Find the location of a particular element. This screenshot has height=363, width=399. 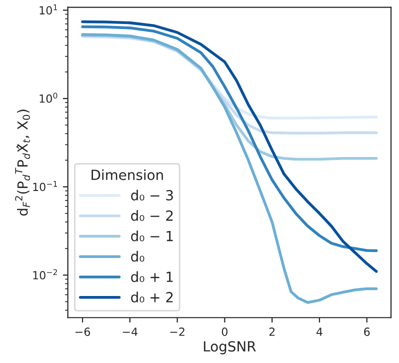

legend-label: d₀ + 1 is located at coordinates (152, 276).